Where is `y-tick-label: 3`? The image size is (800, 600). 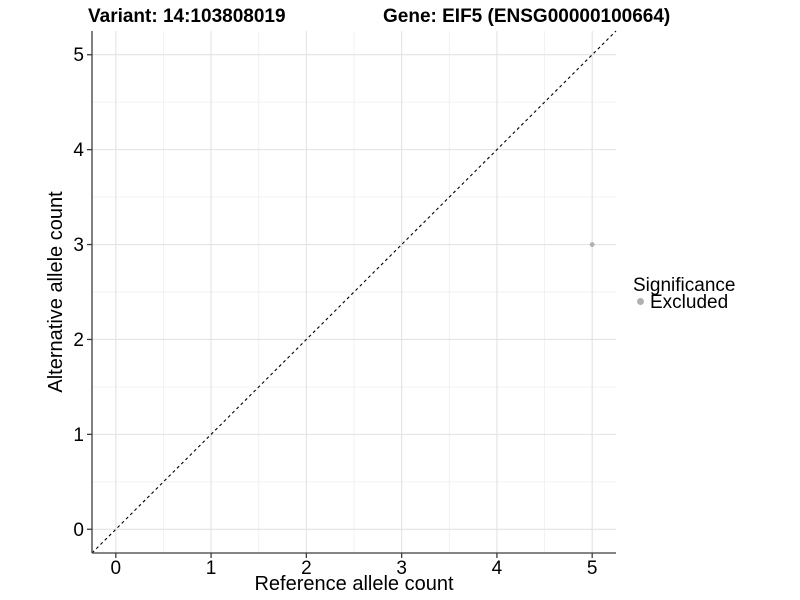 y-tick-label: 3 is located at coordinates (78, 245).